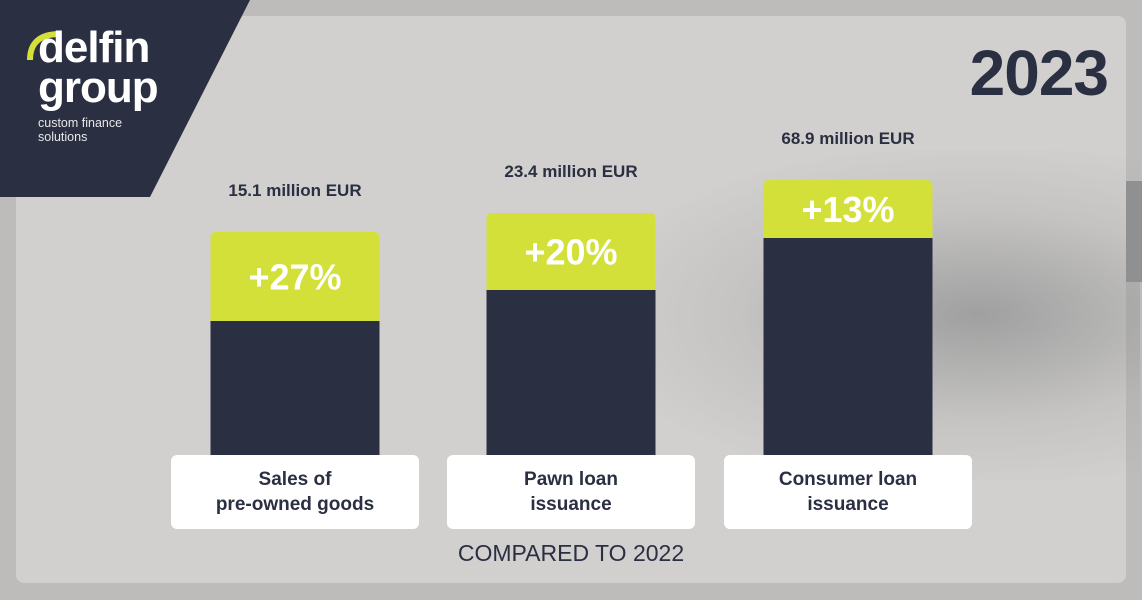  I want to click on bar-category-label: Sales of pre-owned goods, so click(295, 492).